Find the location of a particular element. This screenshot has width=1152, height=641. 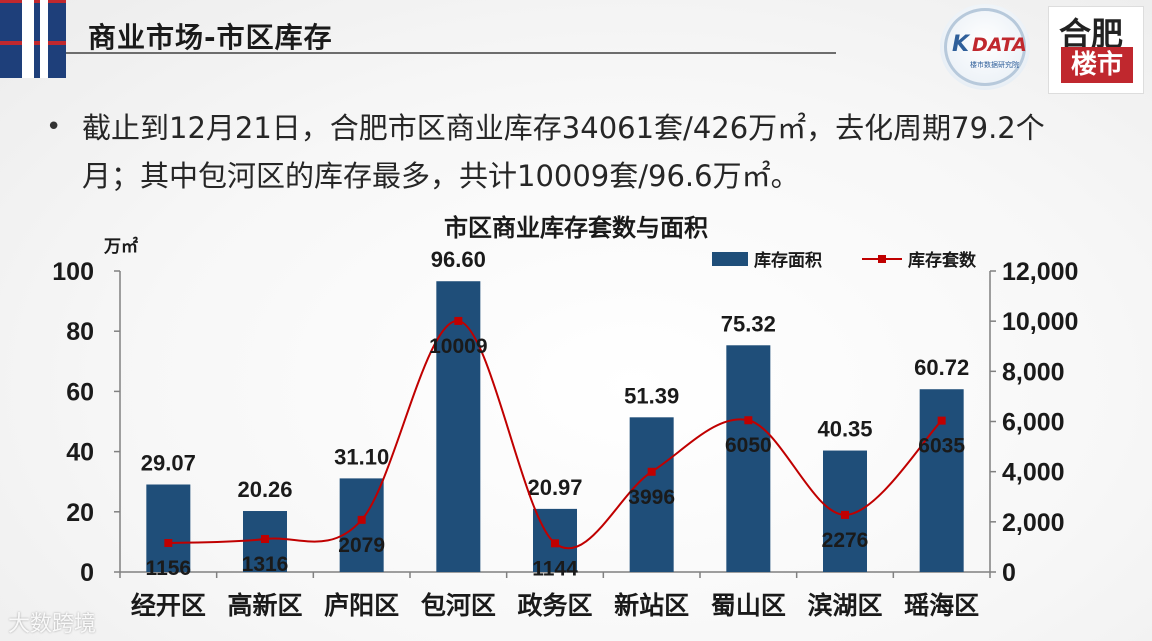

line-value-label: 1156 is located at coordinates (169, 568).